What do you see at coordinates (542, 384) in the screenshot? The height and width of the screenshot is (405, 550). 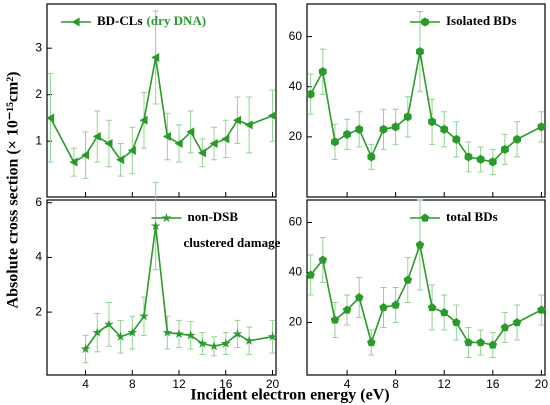 I see `x-tick-label: 20` at bounding box center [542, 384].